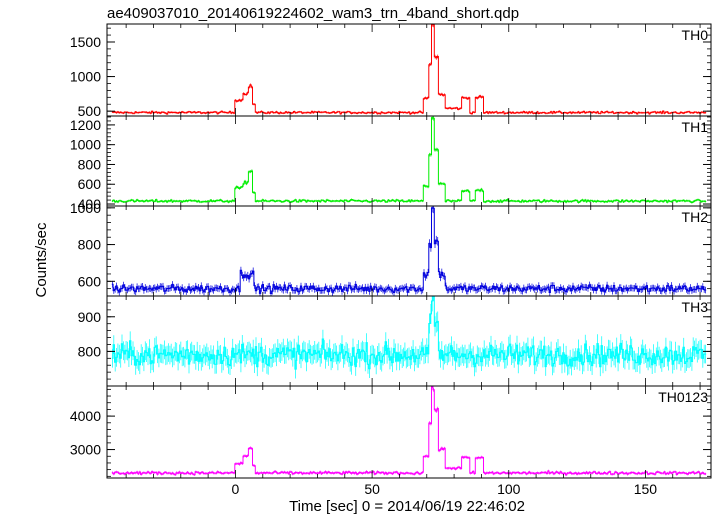 Image resolution: width=717 pixels, height=516 pixels. Describe the element at coordinates (509, 489) in the screenshot. I see `x-tick-label: 100` at that location.